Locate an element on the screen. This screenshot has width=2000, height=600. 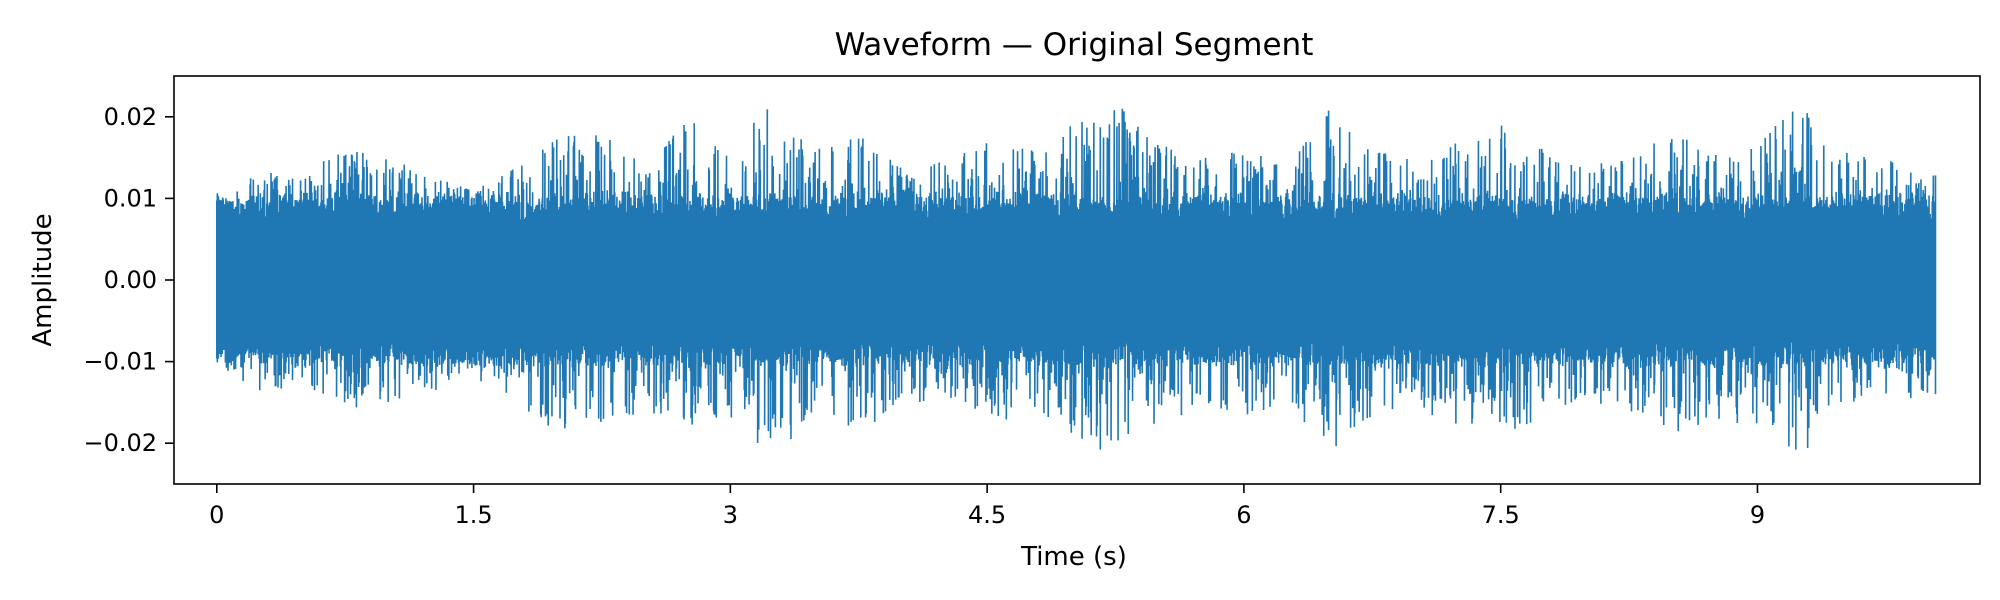
x-axis: 0 1.5 3 4.5 6 7.5 9 is located at coordinates (987, 506).